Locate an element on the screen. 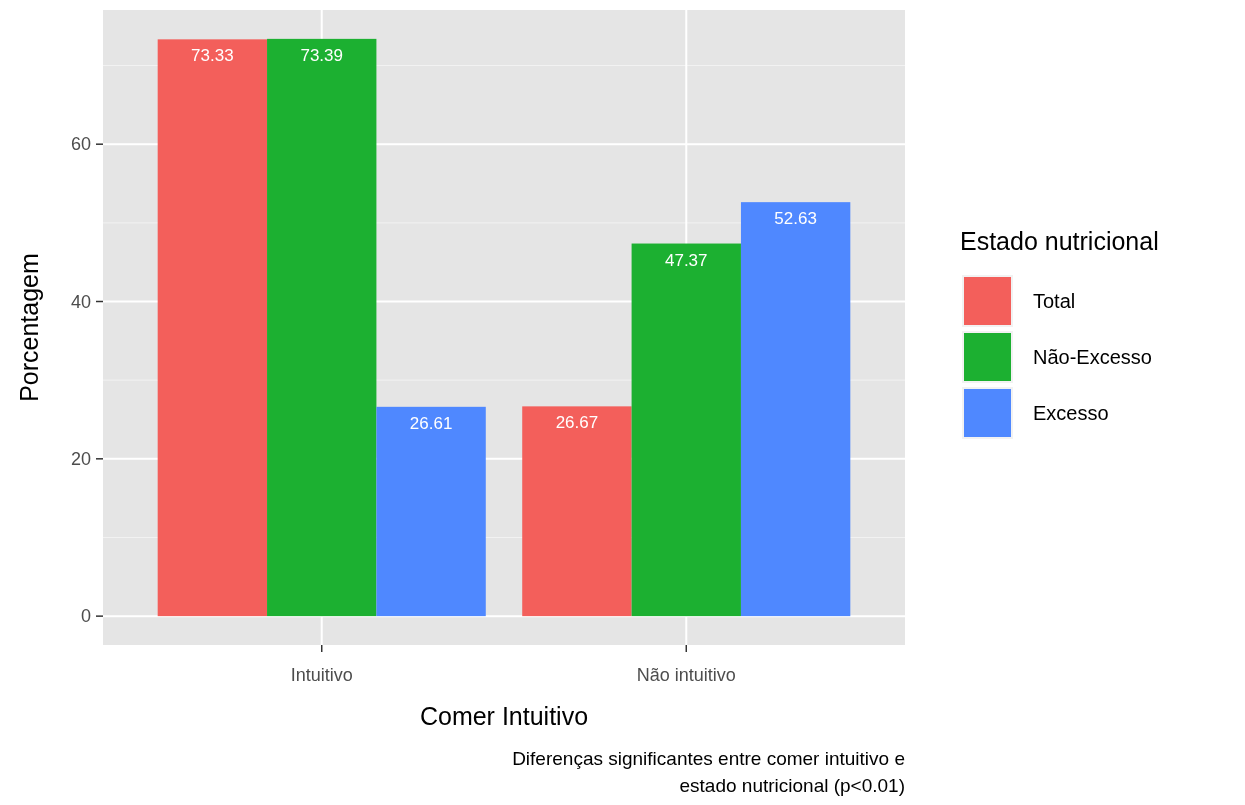 Image resolution: width=1245 pixels, height=805 pixels. data-label: 26.61 is located at coordinates (431, 423).